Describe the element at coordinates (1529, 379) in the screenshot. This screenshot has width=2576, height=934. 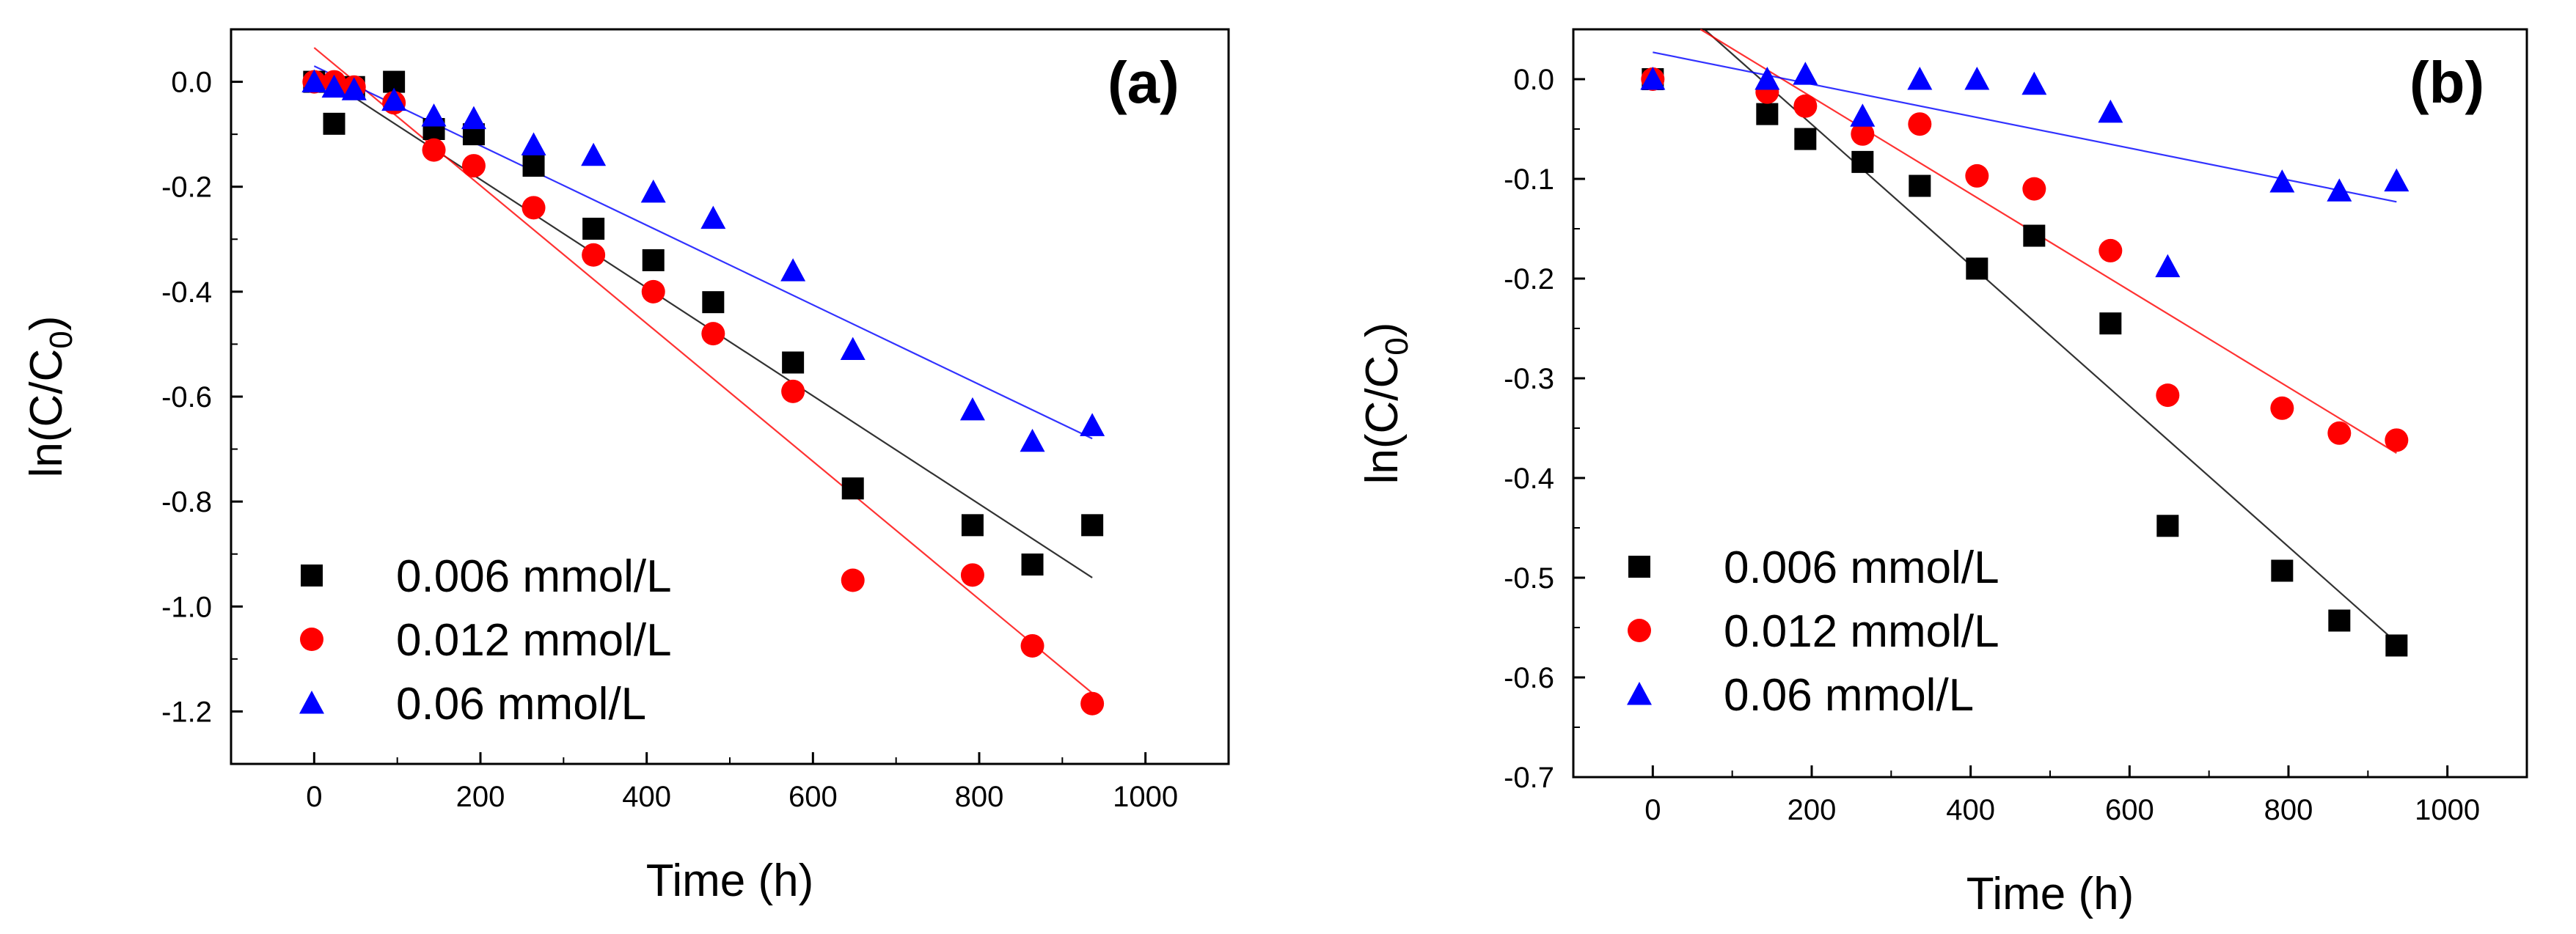
I see `y-tick-label: -0.3` at that location.